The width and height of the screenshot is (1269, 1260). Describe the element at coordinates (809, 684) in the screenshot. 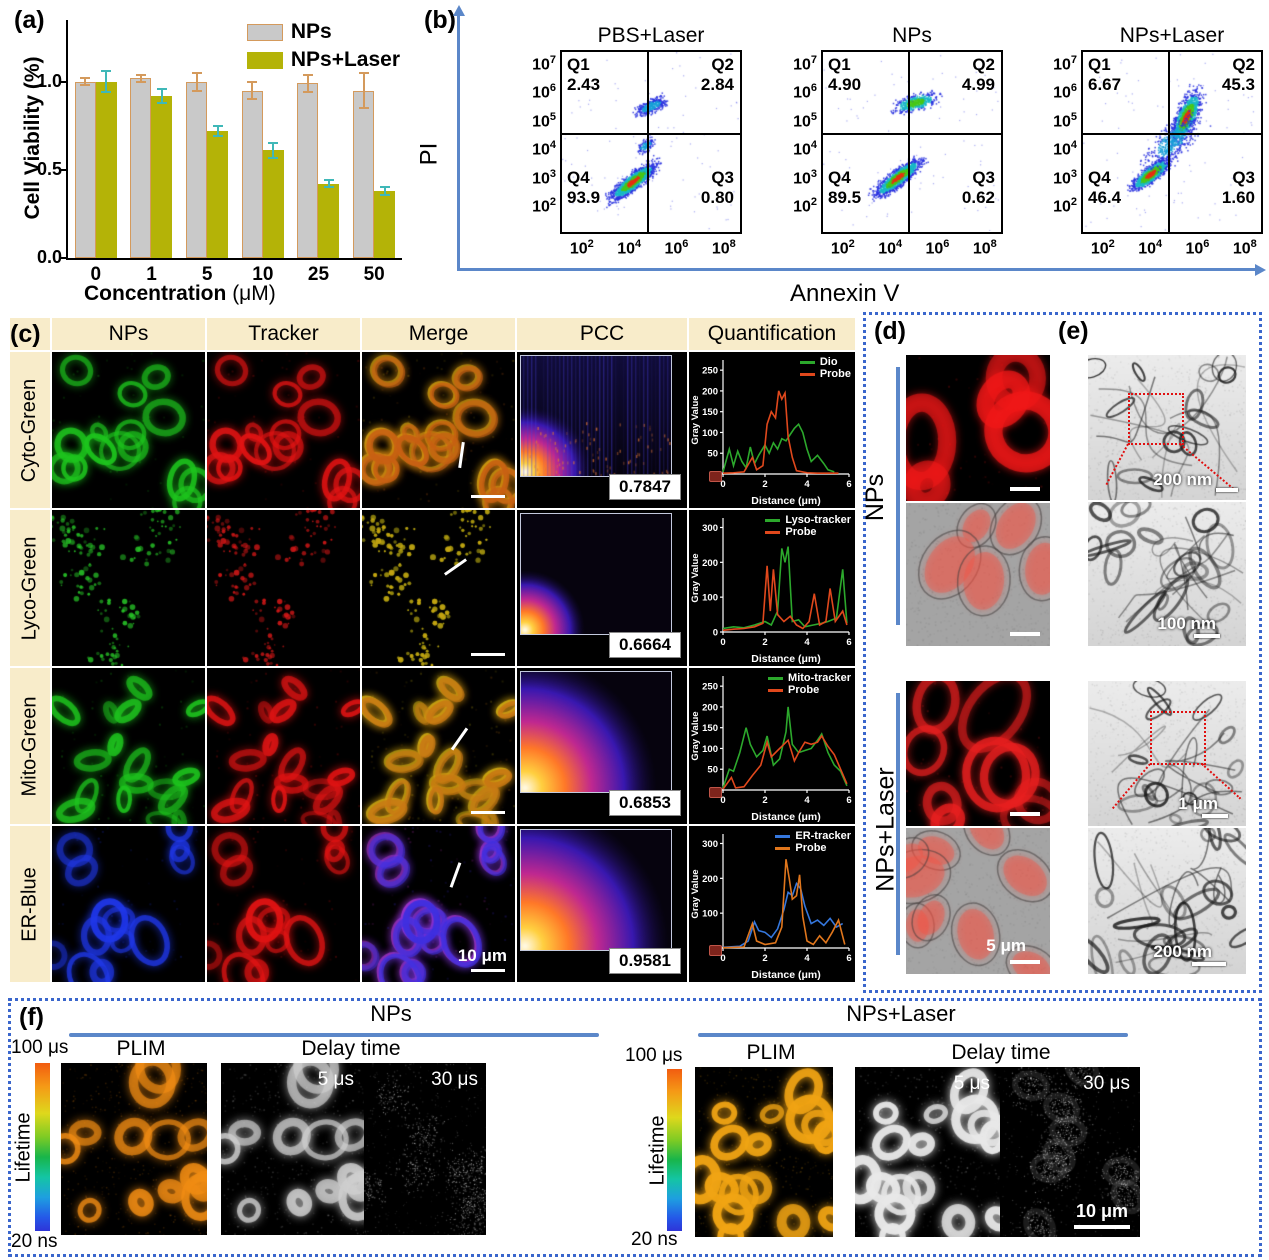

I see `quant-legend: Mito-tracker Probe` at that location.